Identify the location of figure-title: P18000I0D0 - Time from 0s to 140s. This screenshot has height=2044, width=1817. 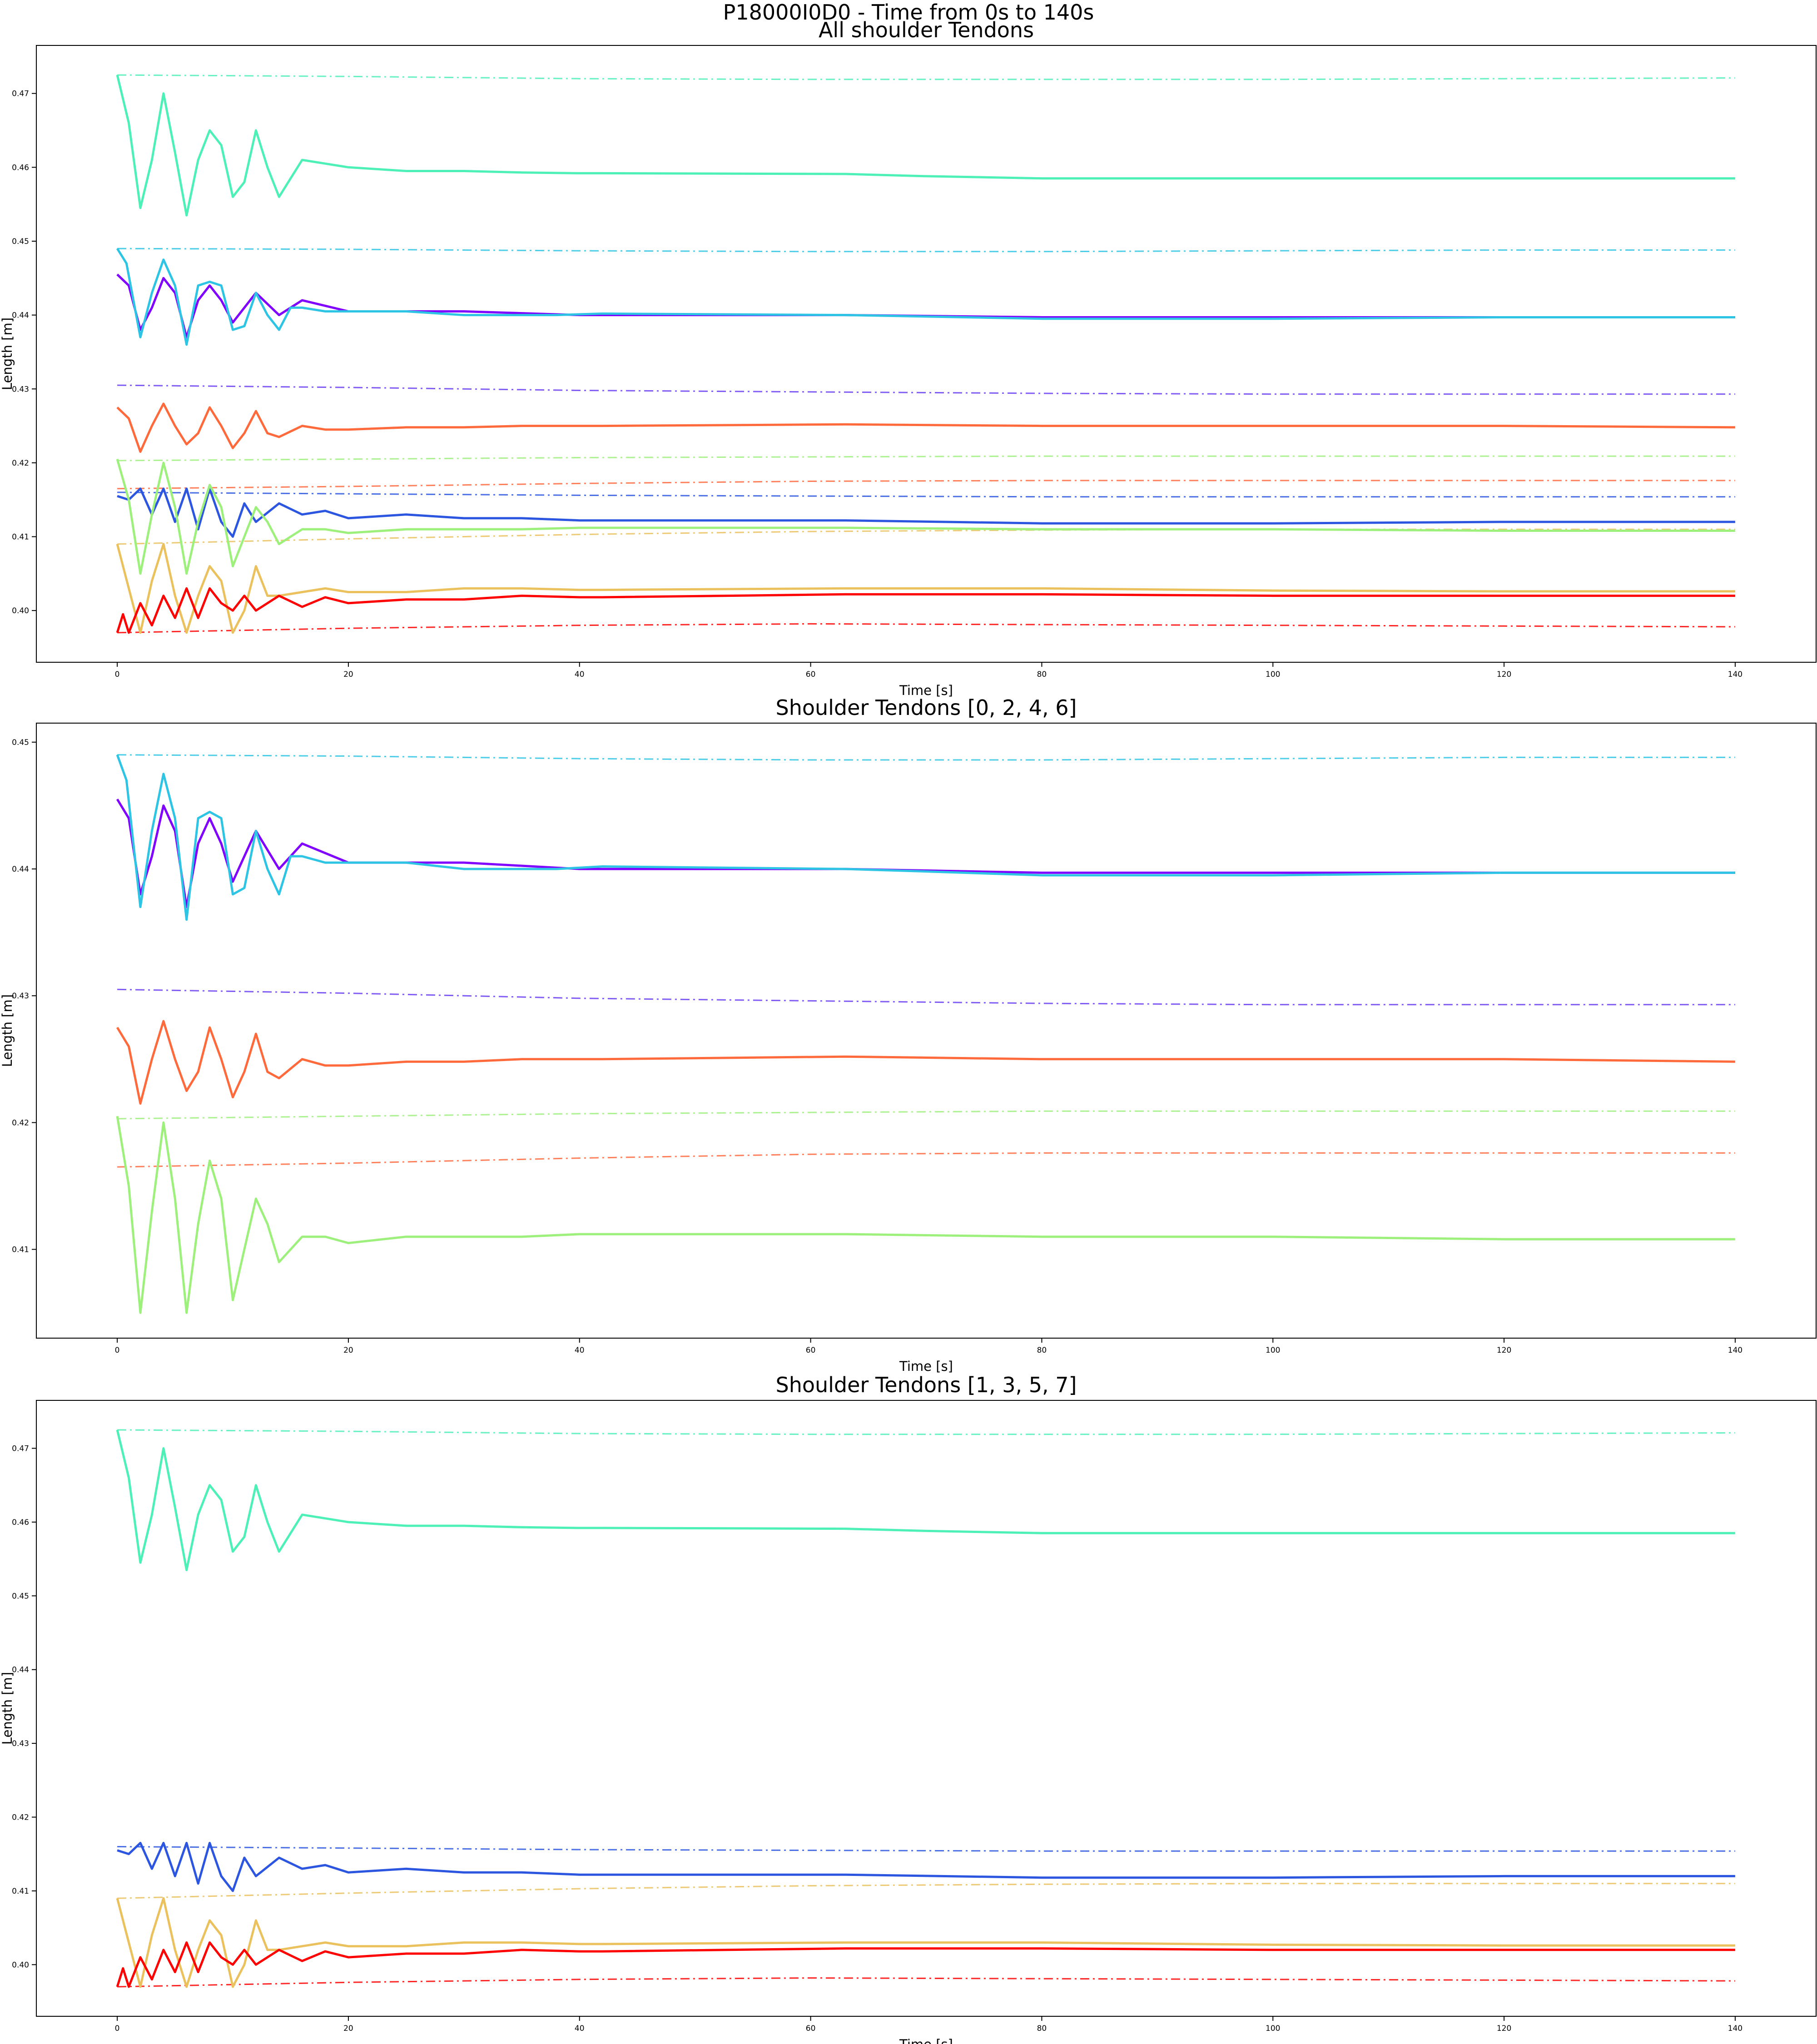
(908, 12).